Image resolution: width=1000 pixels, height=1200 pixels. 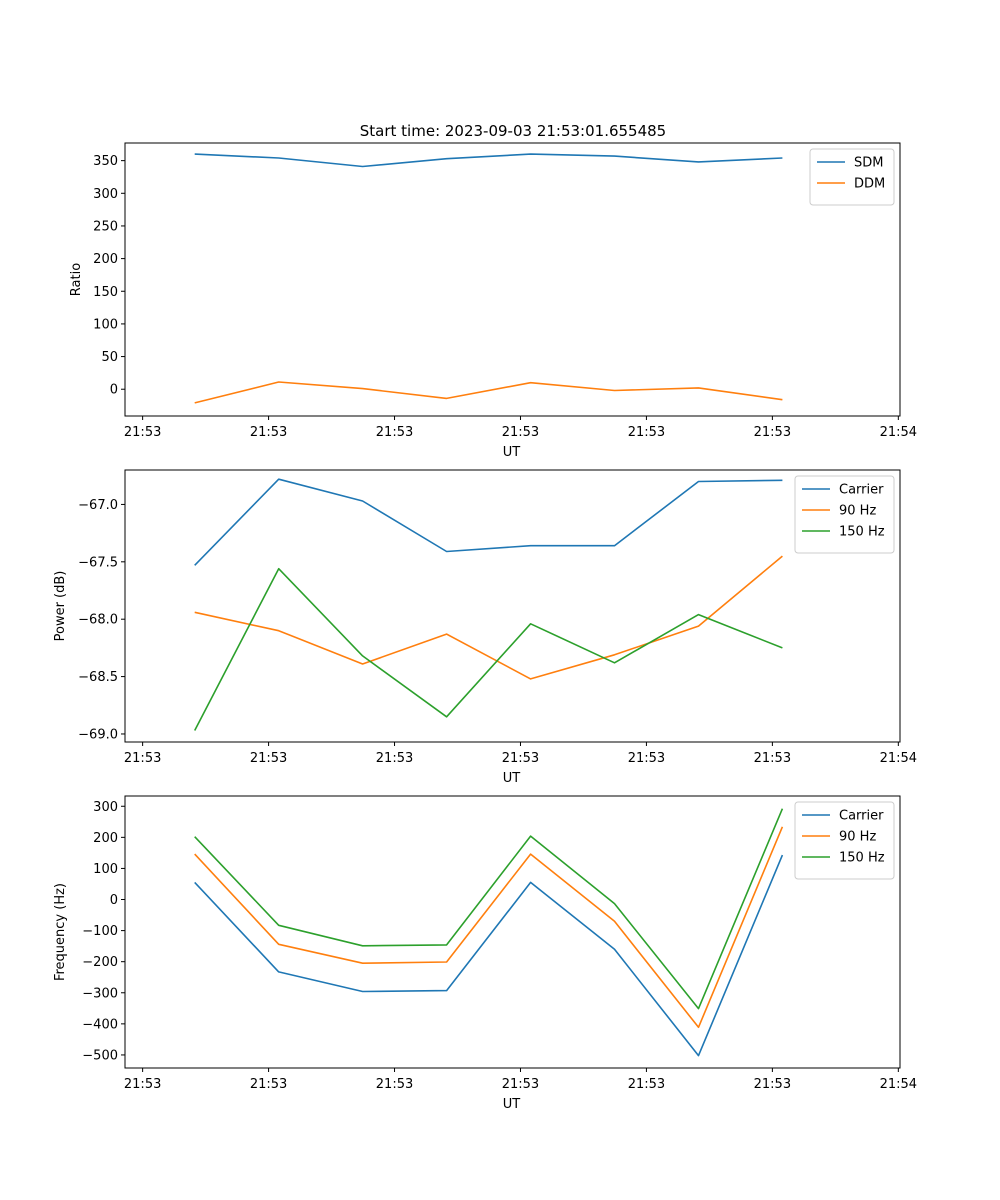 What do you see at coordinates (98, 505) in the screenshot?
I see `power-ytick-label: −67.0` at bounding box center [98, 505].